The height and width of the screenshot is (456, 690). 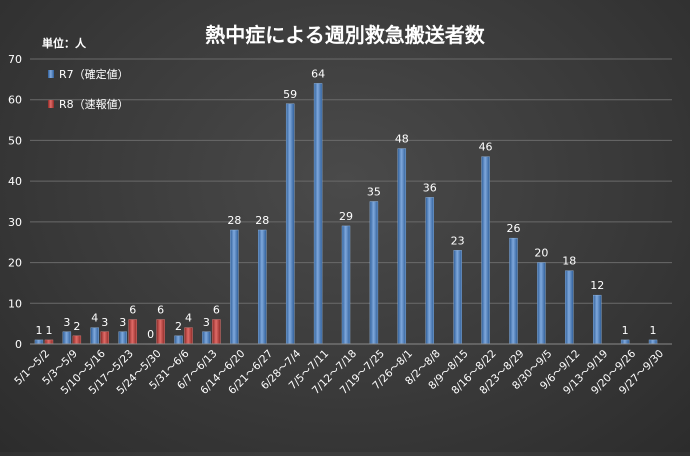 What do you see at coordinates (541, 253) in the screenshot?
I see `data-label: 20` at bounding box center [541, 253].